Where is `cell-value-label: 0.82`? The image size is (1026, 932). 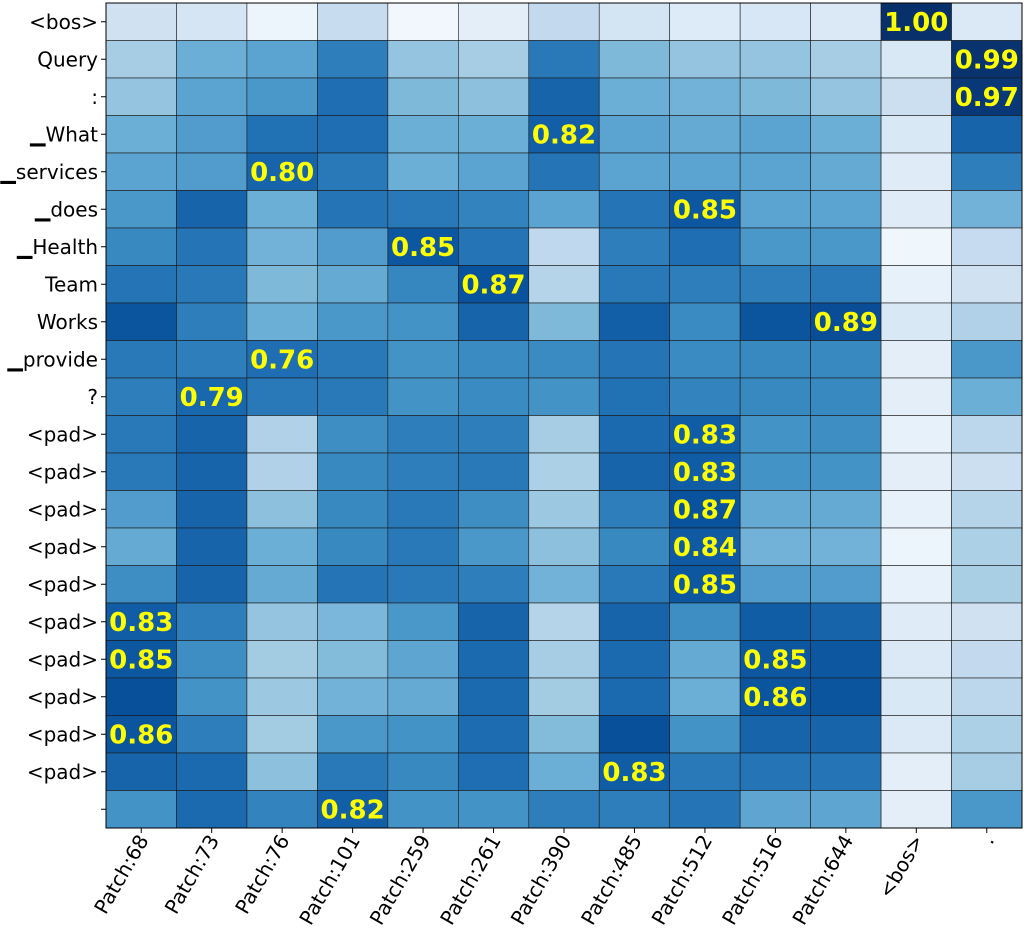 cell-value-label: 0.82 is located at coordinates (353, 810).